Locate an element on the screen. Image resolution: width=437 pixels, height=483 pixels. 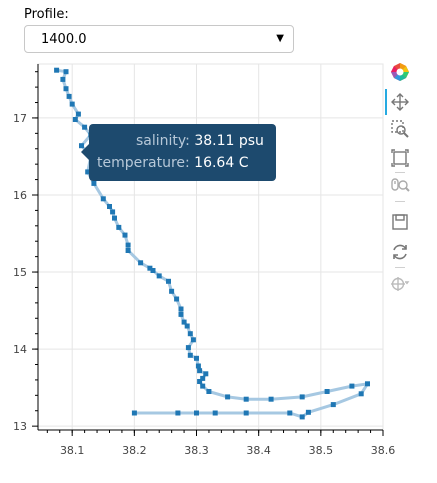
tooltip-salinity-row: salinity: 38.11 psu is located at coordinates (200, 141).